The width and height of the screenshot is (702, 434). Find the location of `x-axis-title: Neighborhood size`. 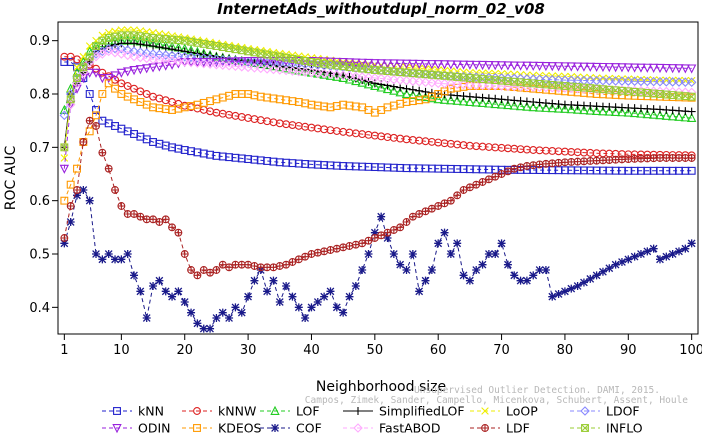

x-axis-title: Neighborhood size is located at coordinates (381, 387).